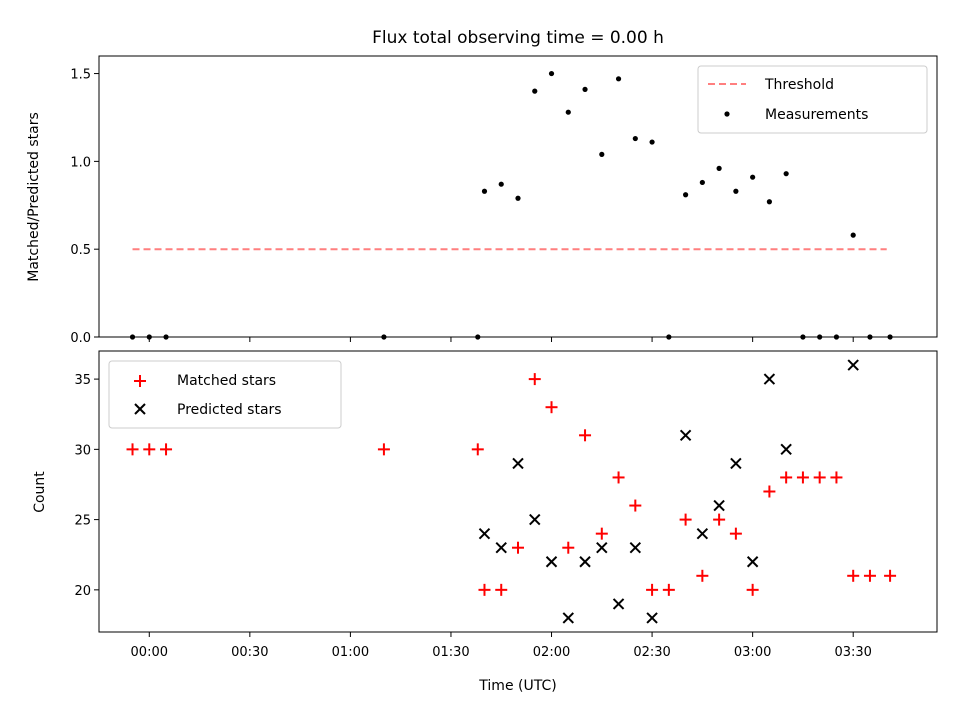  Describe the element at coordinates (651, 652) in the screenshot. I see `x-tick-label: 02:30` at that location.